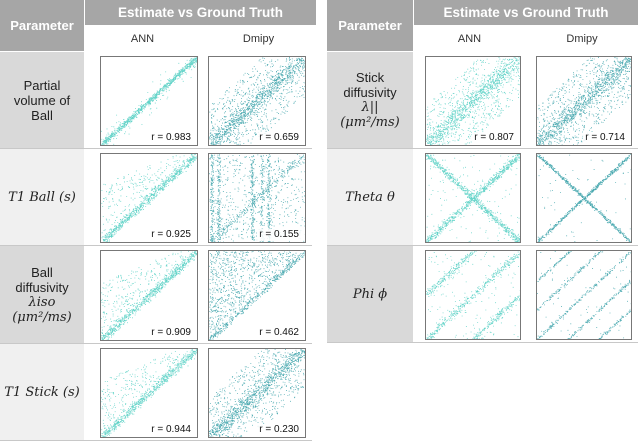 The width and height of the screenshot is (640, 442). I want to click on parameter-name-line: volume of, so click(42, 100).